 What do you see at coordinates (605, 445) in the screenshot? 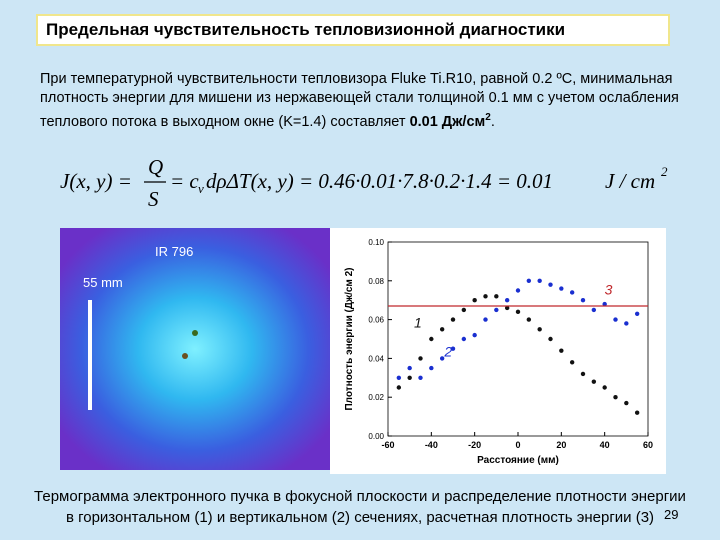
I see `x-tick-label: 40` at bounding box center [605, 445].